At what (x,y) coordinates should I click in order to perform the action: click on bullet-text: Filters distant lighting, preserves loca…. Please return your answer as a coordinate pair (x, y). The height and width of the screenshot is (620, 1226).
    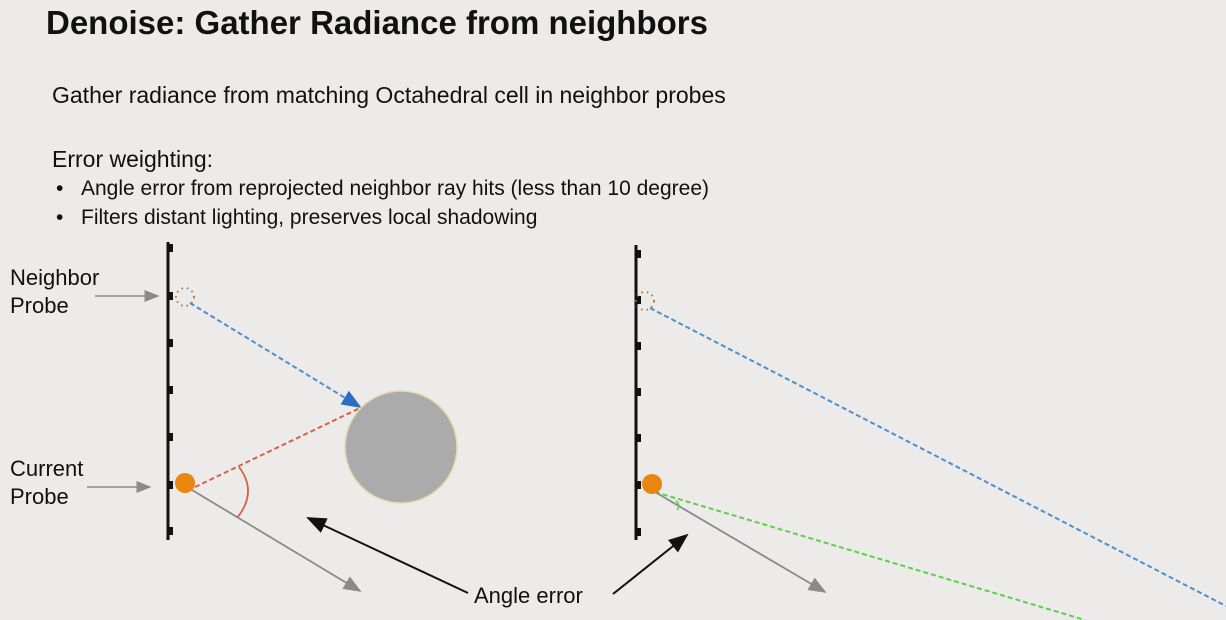
    Looking at the image, I should click on (309, 217).